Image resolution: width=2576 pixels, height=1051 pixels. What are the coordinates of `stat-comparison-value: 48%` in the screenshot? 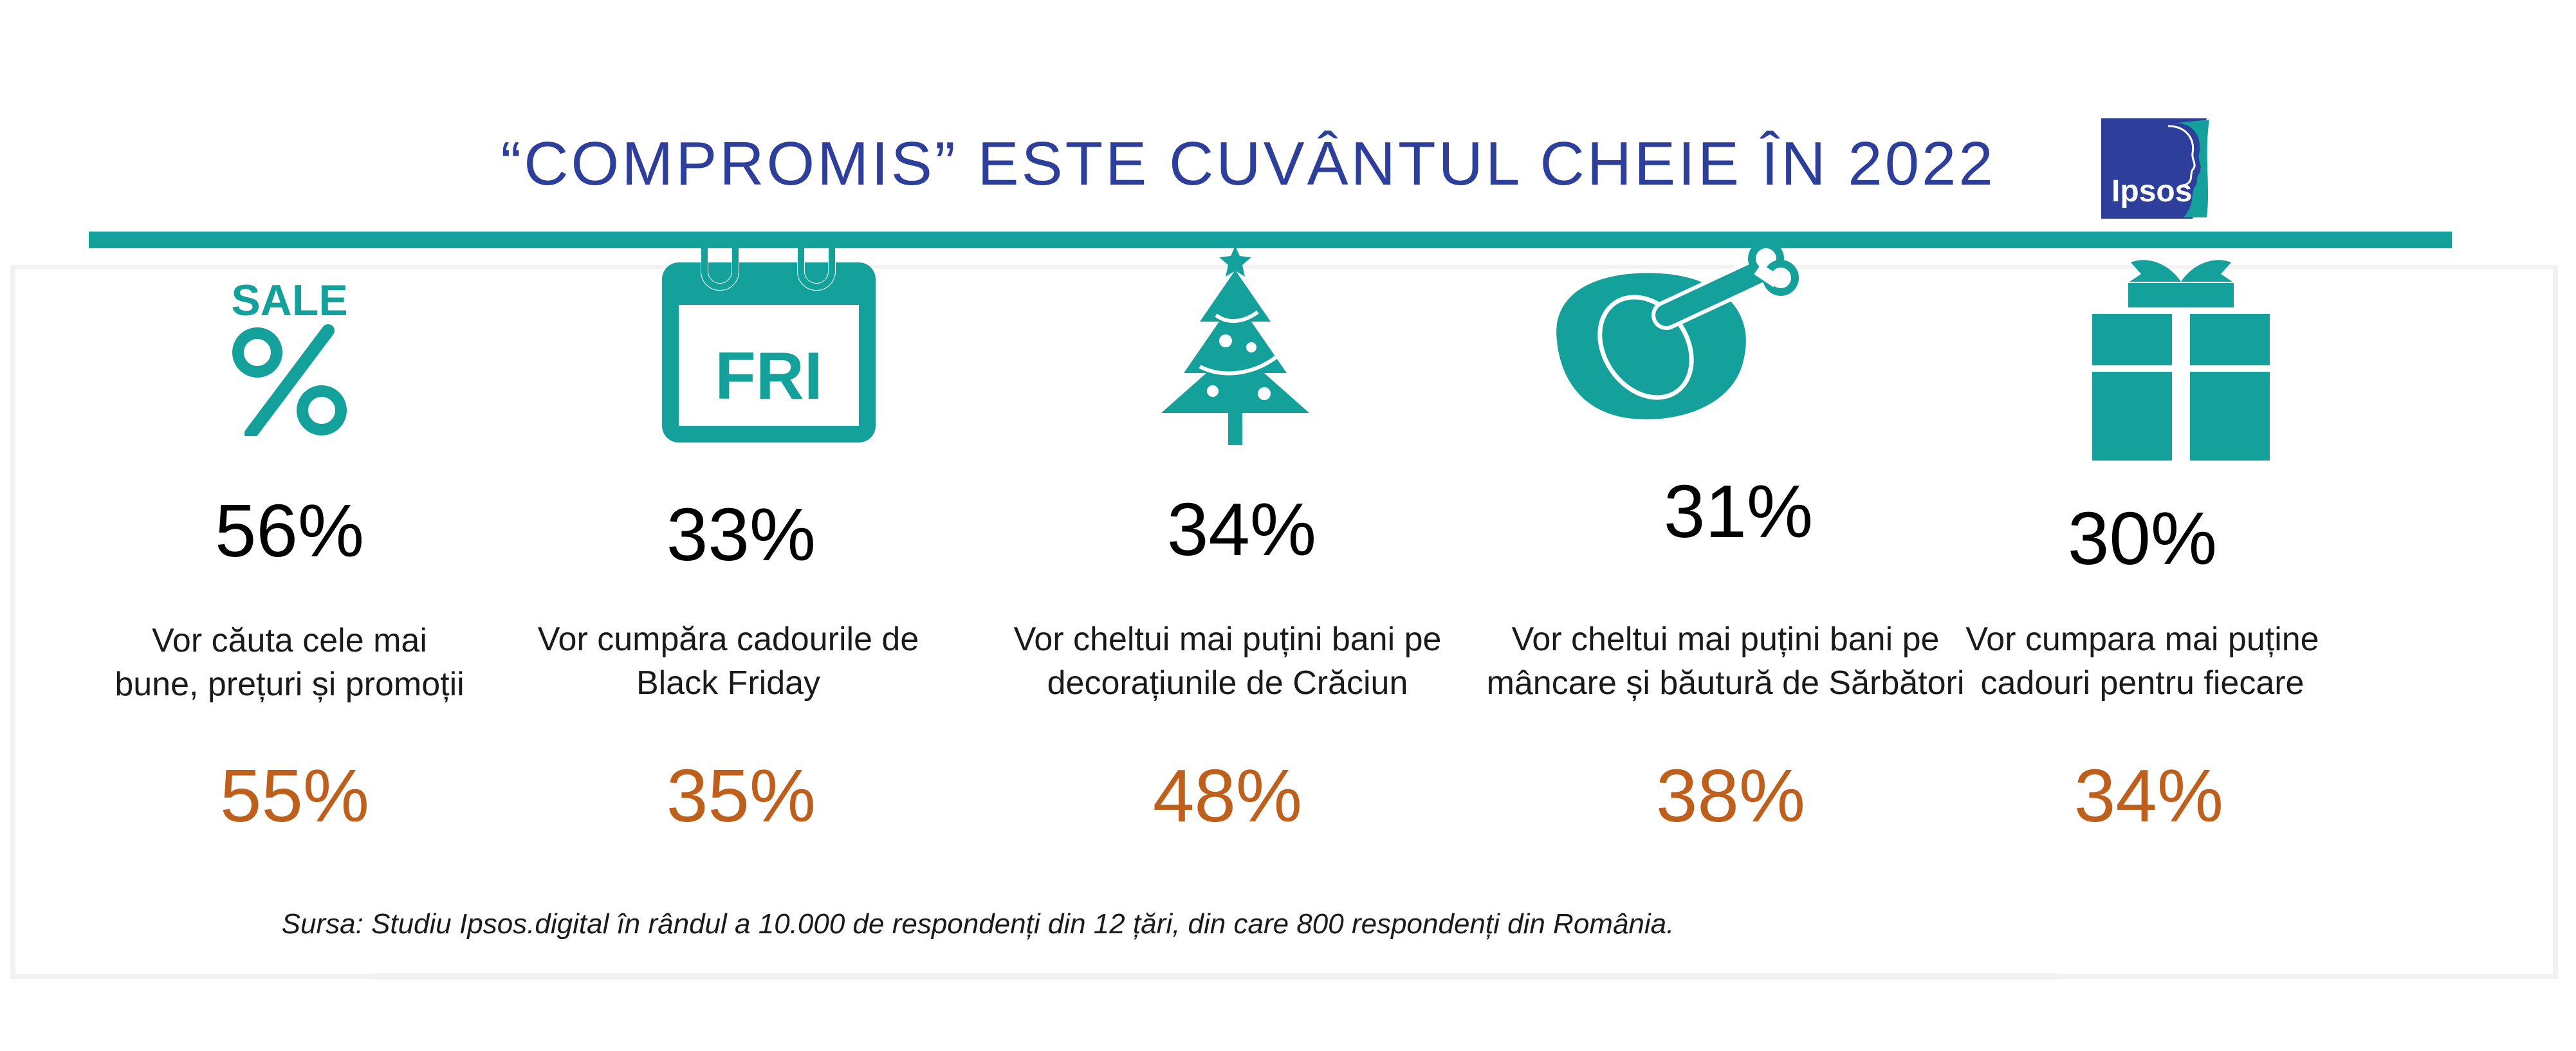 It's located at (1227, 796).